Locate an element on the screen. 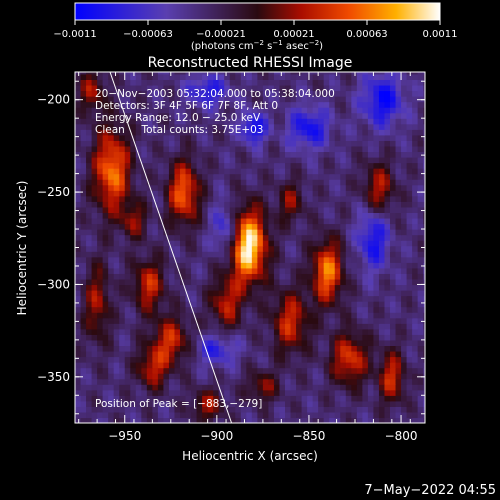 The height and width of the screenshot is (500, 500). x-axis-tick-labels: −950 −900 −850 −800 is located at coordinates (262, 436).